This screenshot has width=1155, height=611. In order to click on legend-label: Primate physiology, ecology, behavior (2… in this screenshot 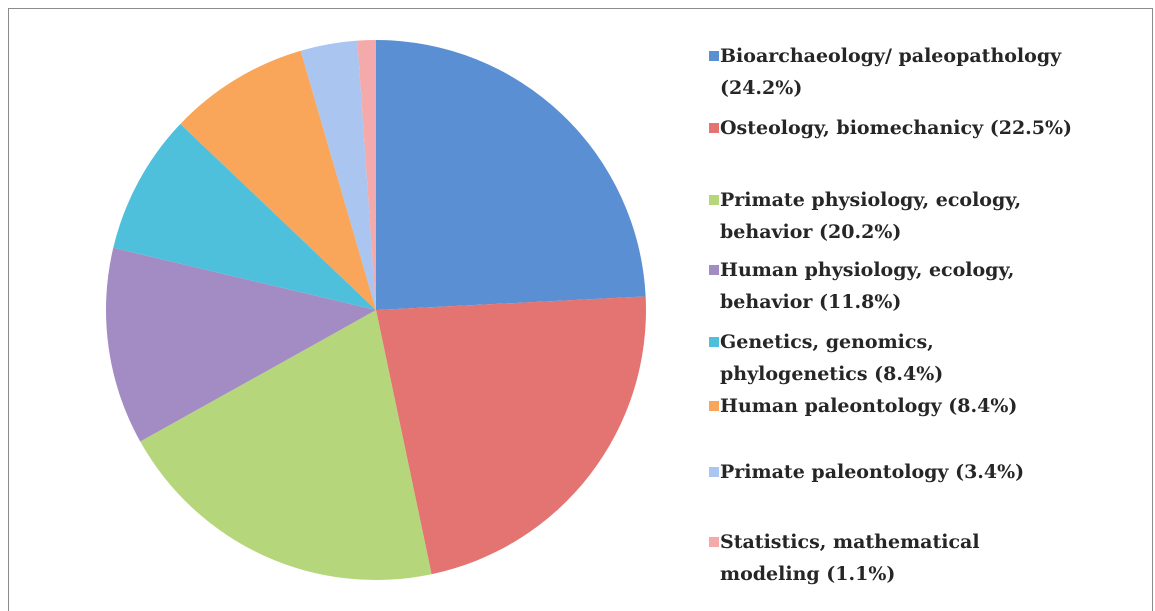, I will do `click(871, 216)`.